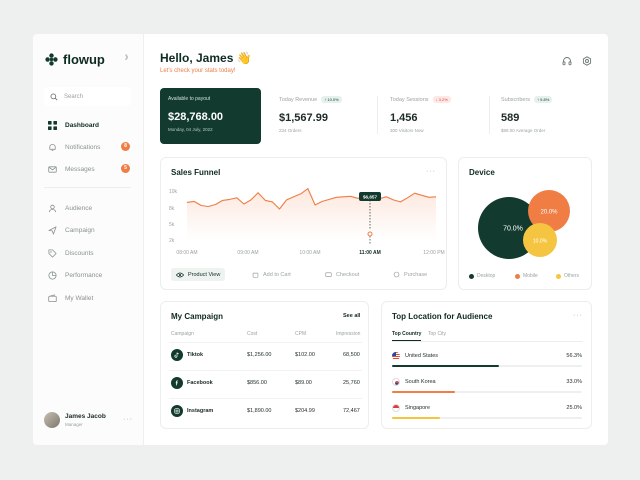 The height and width of the screenshot is (480, 640). I want to click on collapse-icon: ⟫, so click(126, 58).